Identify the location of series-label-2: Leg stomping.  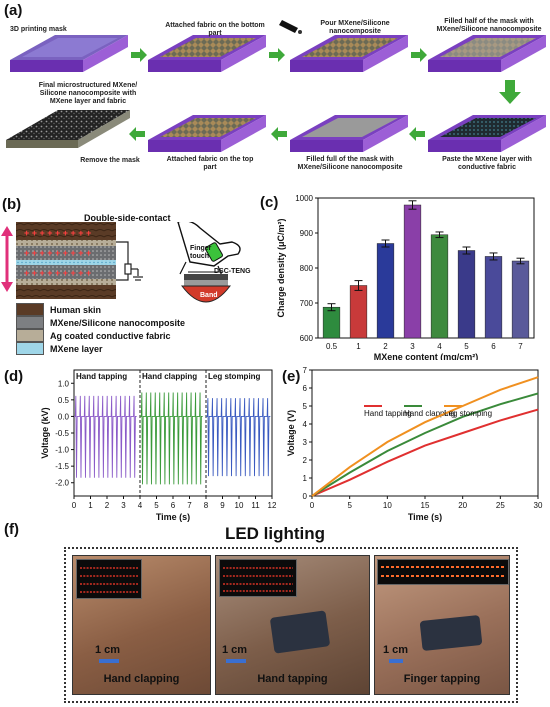
(234, 376).